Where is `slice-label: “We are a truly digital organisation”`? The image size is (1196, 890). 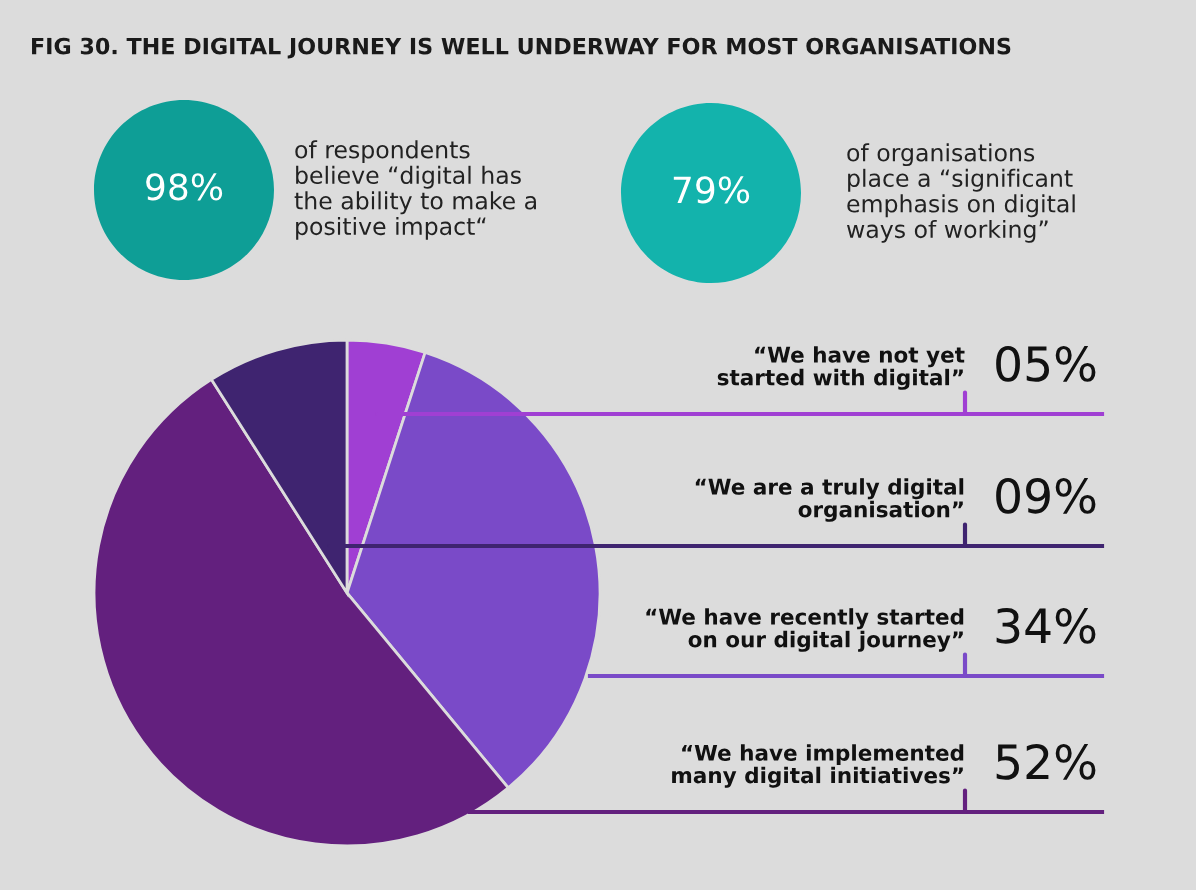 slice-label: “We are a truly digital organisation” is located at coordinates (829, 500).